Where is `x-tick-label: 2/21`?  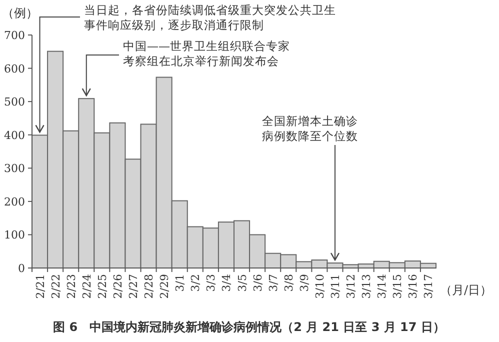
x-tick-label: 2/21 is located at coordinates (40, 286).